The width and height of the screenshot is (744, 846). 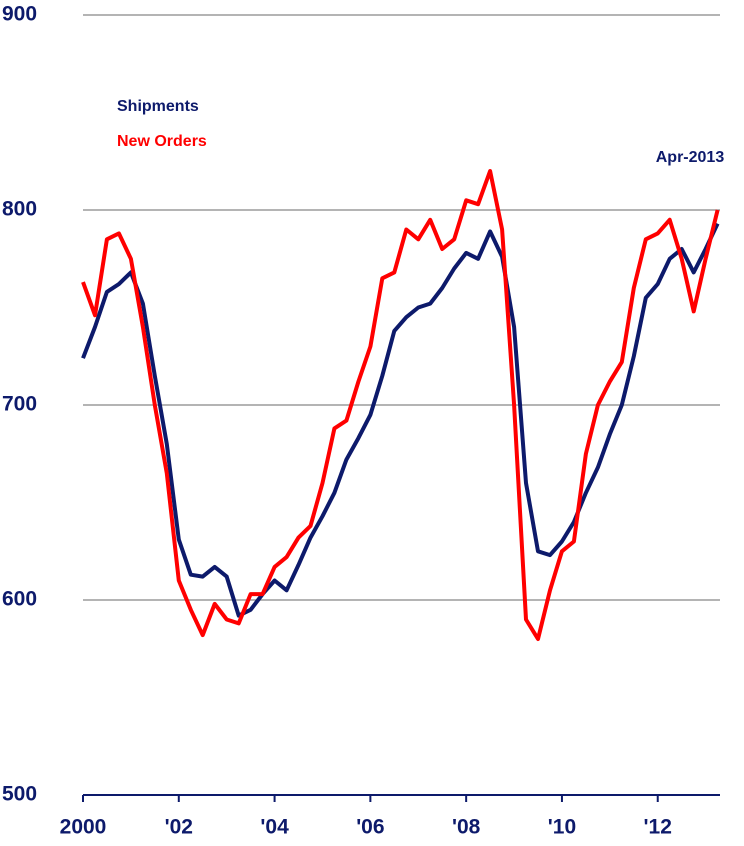 I want to click on x-tick-label: '12, so click(x=658, y=827).